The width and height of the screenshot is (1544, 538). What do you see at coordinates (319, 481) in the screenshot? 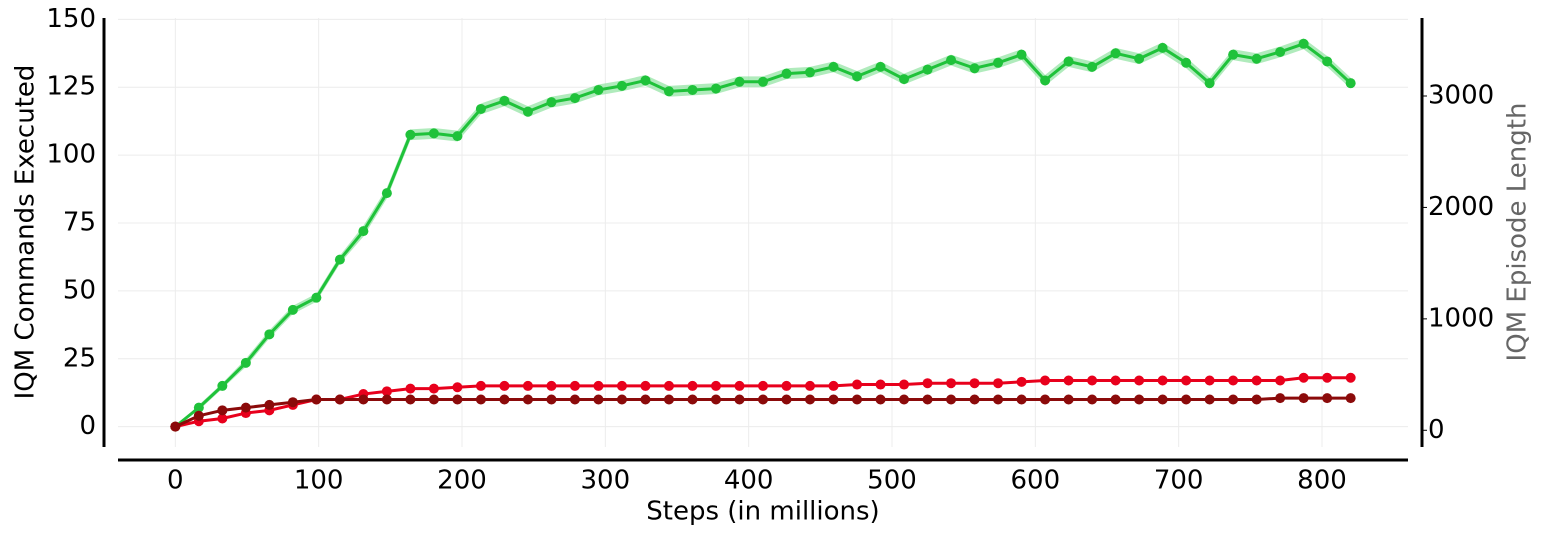
I see `x-tick-label: 100` at bounding box center [319, 481].